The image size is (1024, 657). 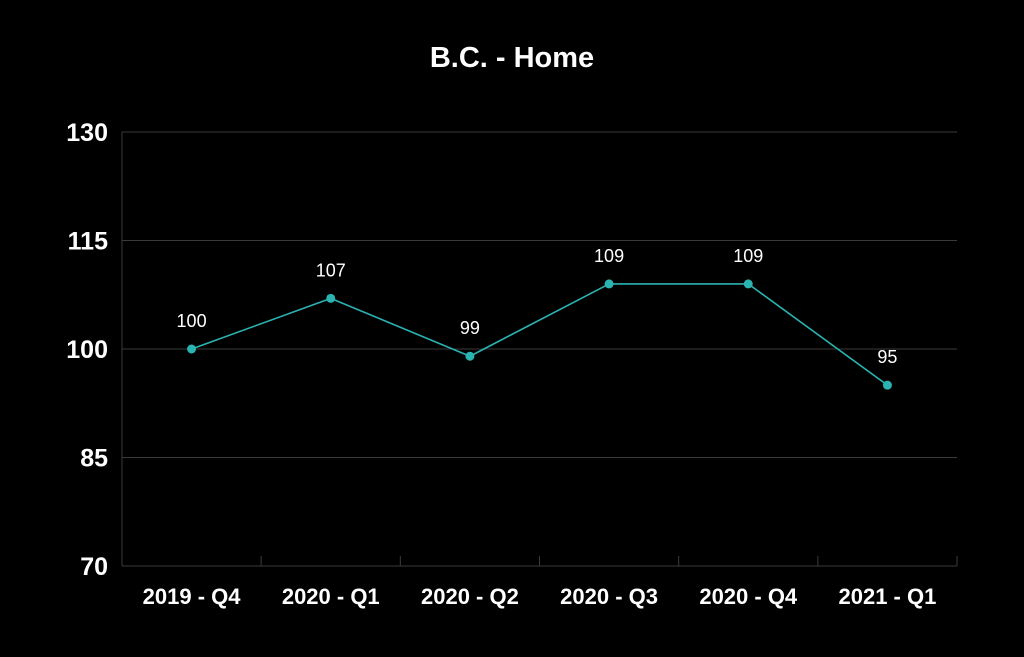 I want to click on x-tick-label: 2020 - Q3, so click(x=609, y=596).